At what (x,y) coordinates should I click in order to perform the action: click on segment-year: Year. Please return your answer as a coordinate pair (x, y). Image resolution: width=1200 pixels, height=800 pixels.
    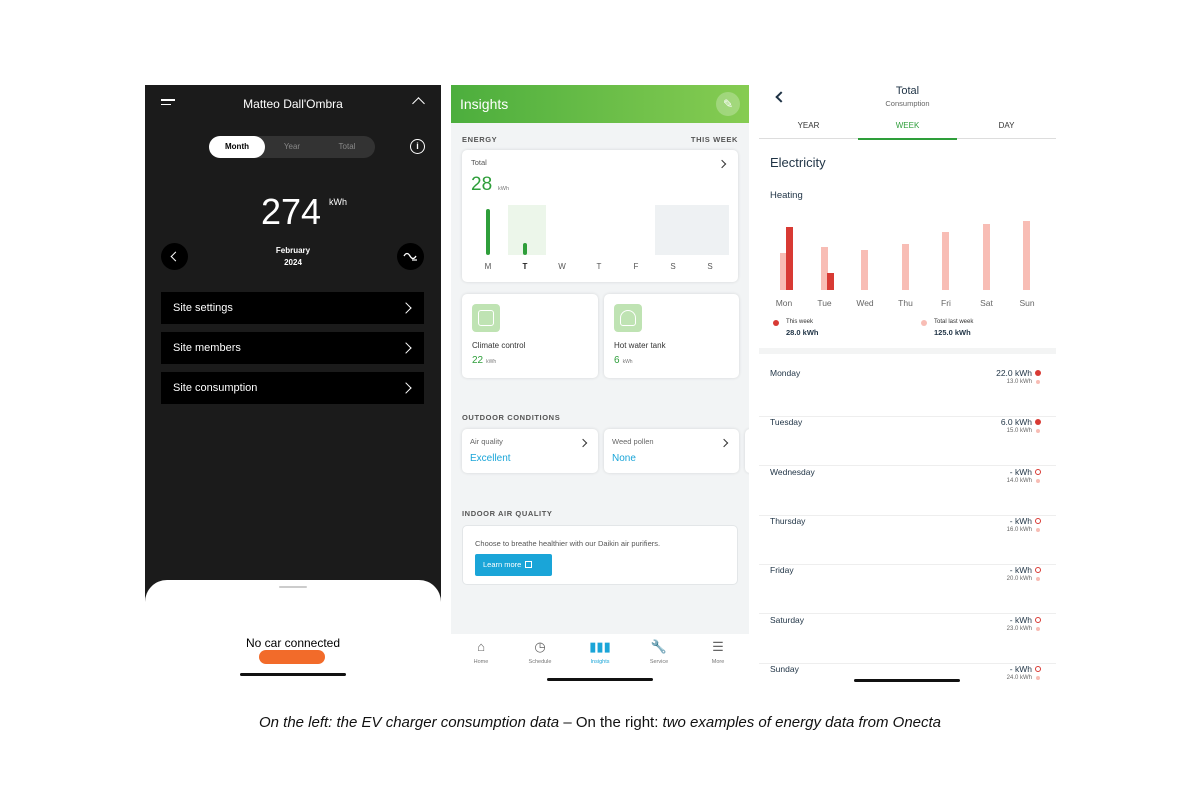
    Looking at the image, I should click on (292, 146).